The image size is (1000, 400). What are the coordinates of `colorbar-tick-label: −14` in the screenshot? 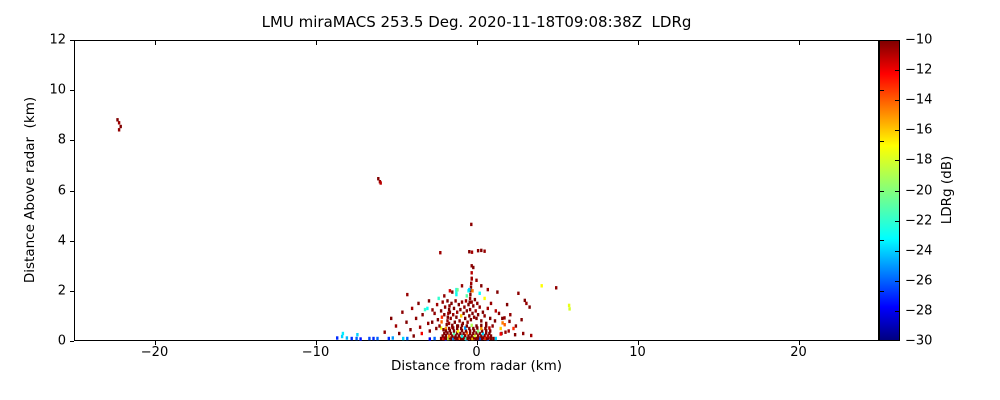 It's located at (919, 100).